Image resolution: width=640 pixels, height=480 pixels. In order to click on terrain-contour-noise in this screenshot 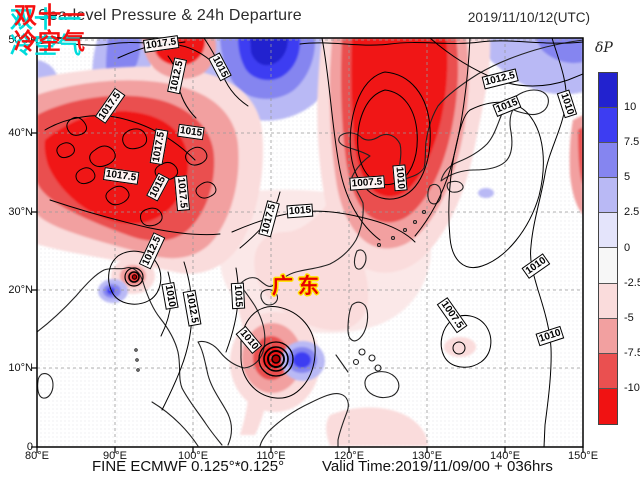, I will do `click(136, 171)`.